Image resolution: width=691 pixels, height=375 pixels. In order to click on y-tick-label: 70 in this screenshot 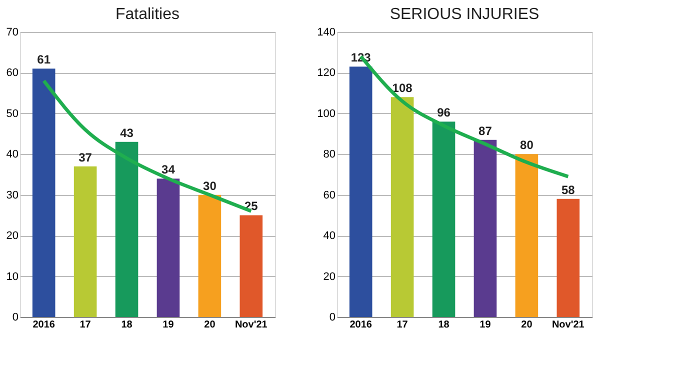, I will do `click(12, 32)`.